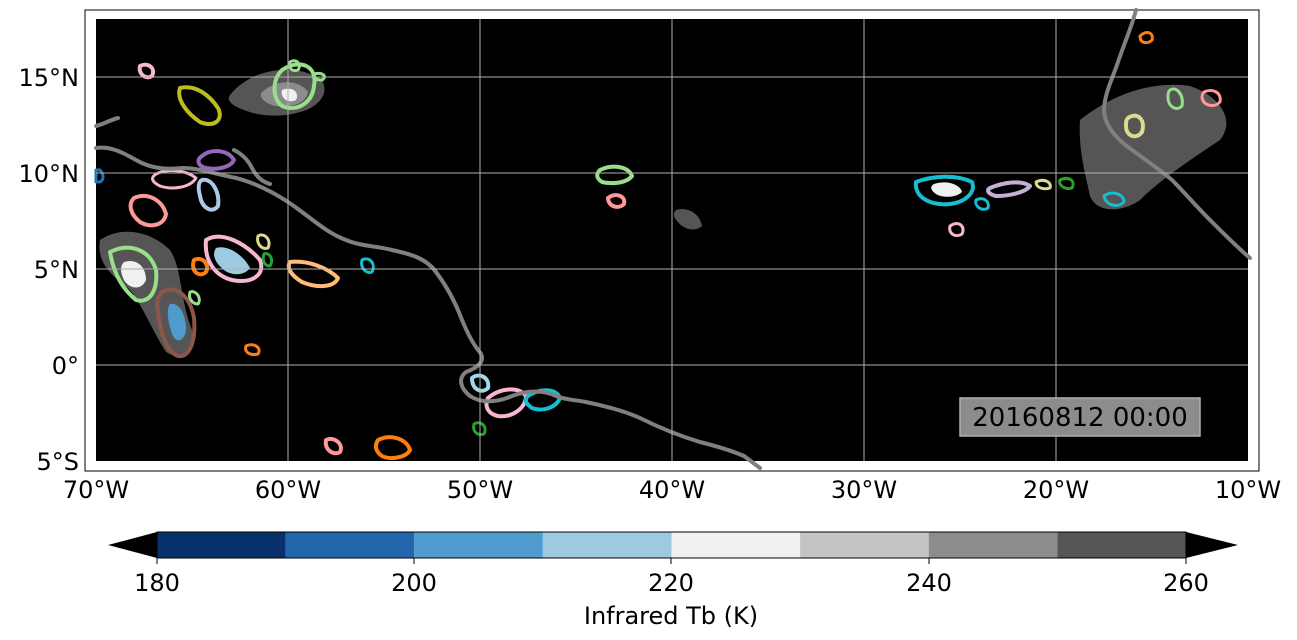 The width and height of the screenshot is (1297, 640). What do you see at coordinates (671, 561) in the screenshot?
I see `colorbar-ticks` at bounding box center [671, 561].